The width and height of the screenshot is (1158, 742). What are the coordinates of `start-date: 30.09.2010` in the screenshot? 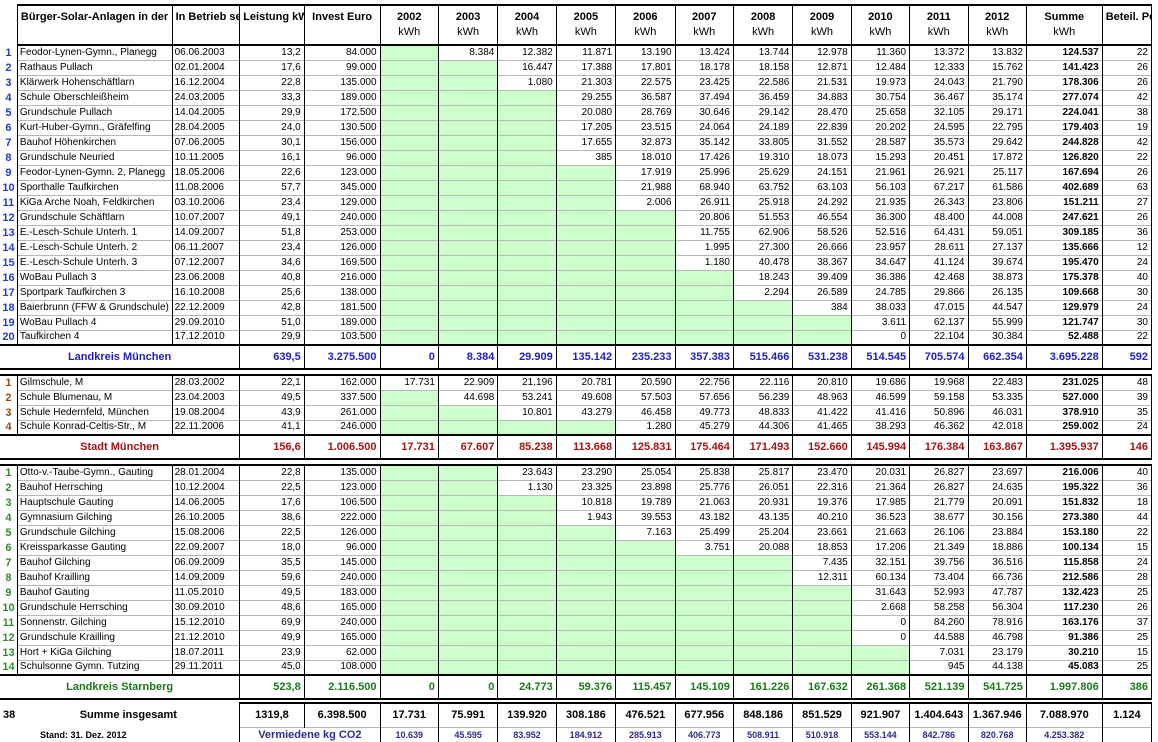 It's located at (205, 607).